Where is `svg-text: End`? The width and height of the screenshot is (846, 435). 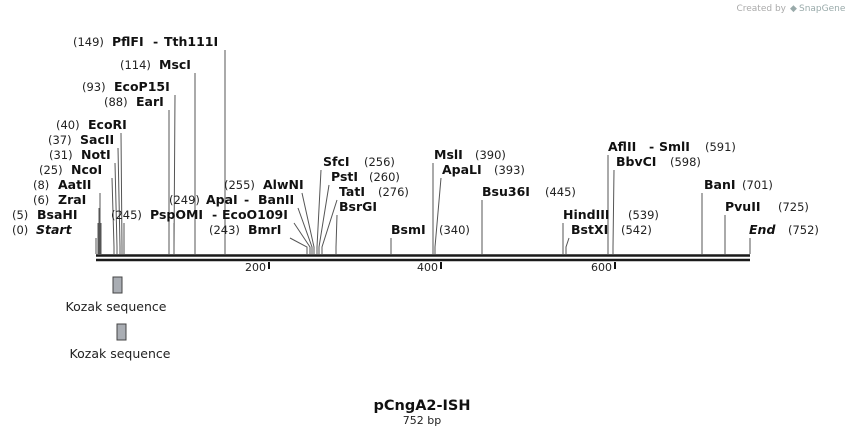
svg-text: End is located at coordinates (762, 229).